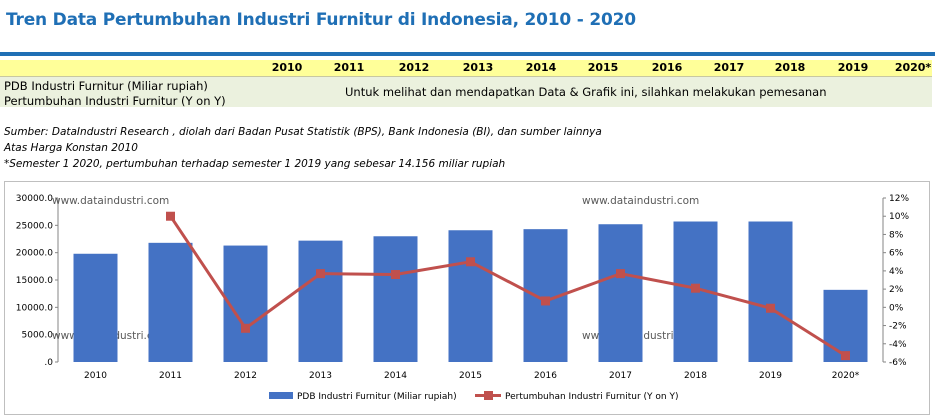 Image resolution: width=935 pixels, height=418 pixels. I want to click on x-tick-label-4: 2014, so click(395, 376).